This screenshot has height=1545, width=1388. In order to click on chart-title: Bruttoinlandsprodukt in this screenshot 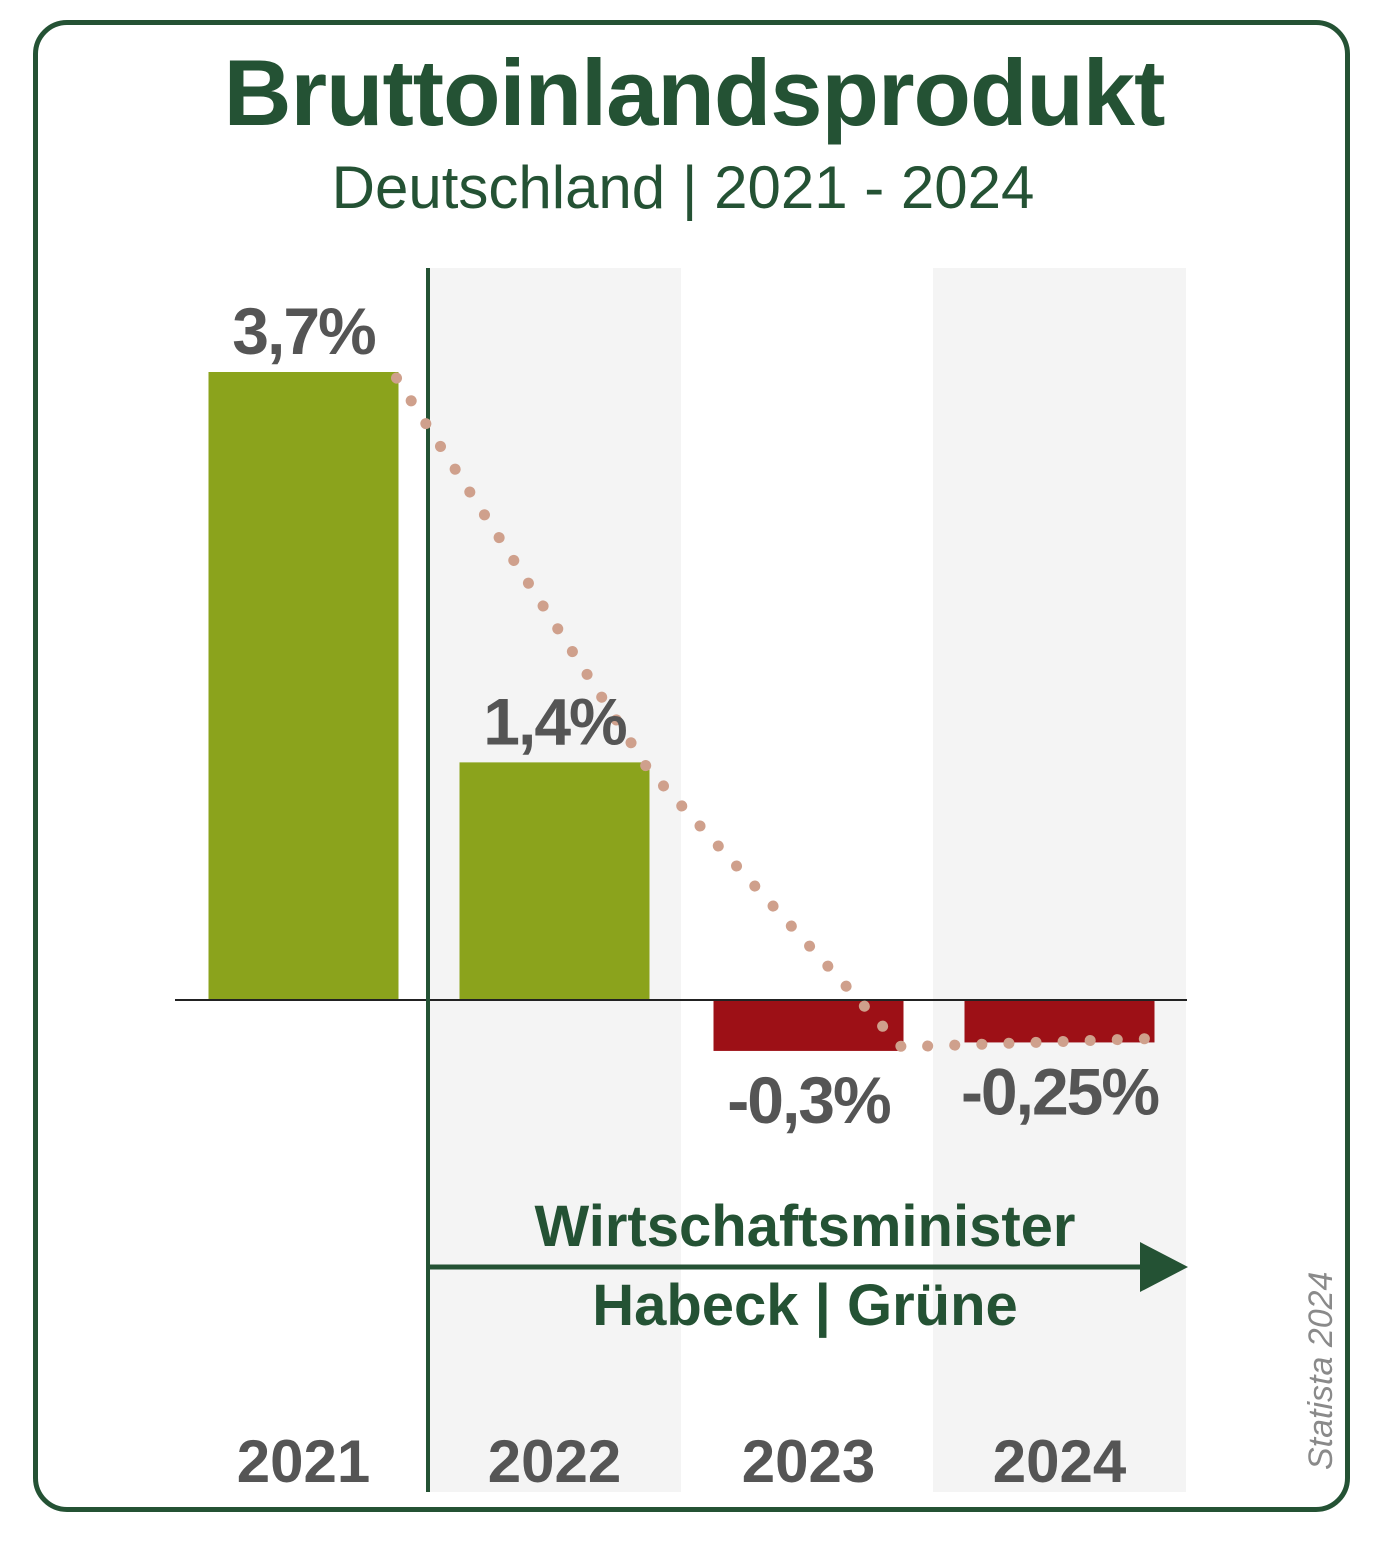, I will do `click(694, 92)`.